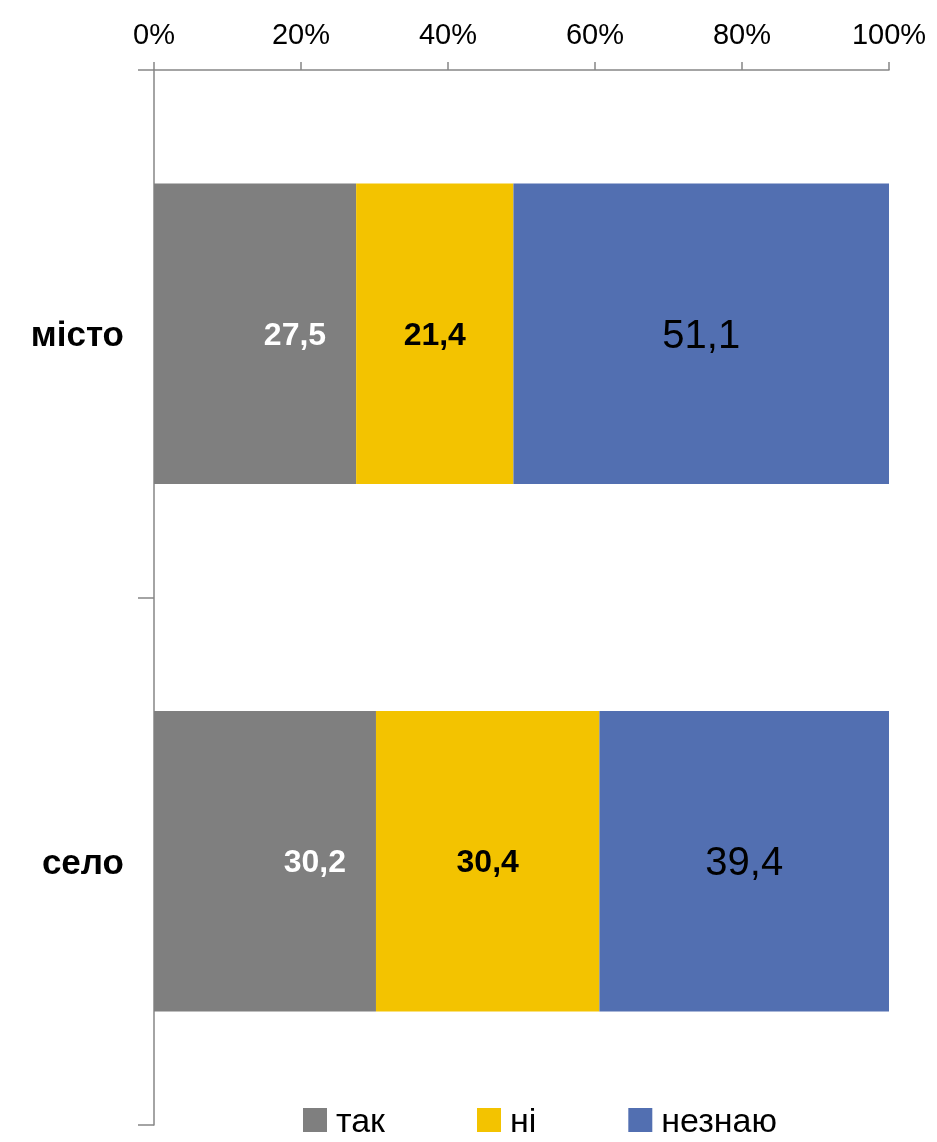 The image size is (937, 1142). What do you see at coordinates (448, 33) in the screenshot?
I see `x-tick-label: 40%` at bounding box center [448, 33].